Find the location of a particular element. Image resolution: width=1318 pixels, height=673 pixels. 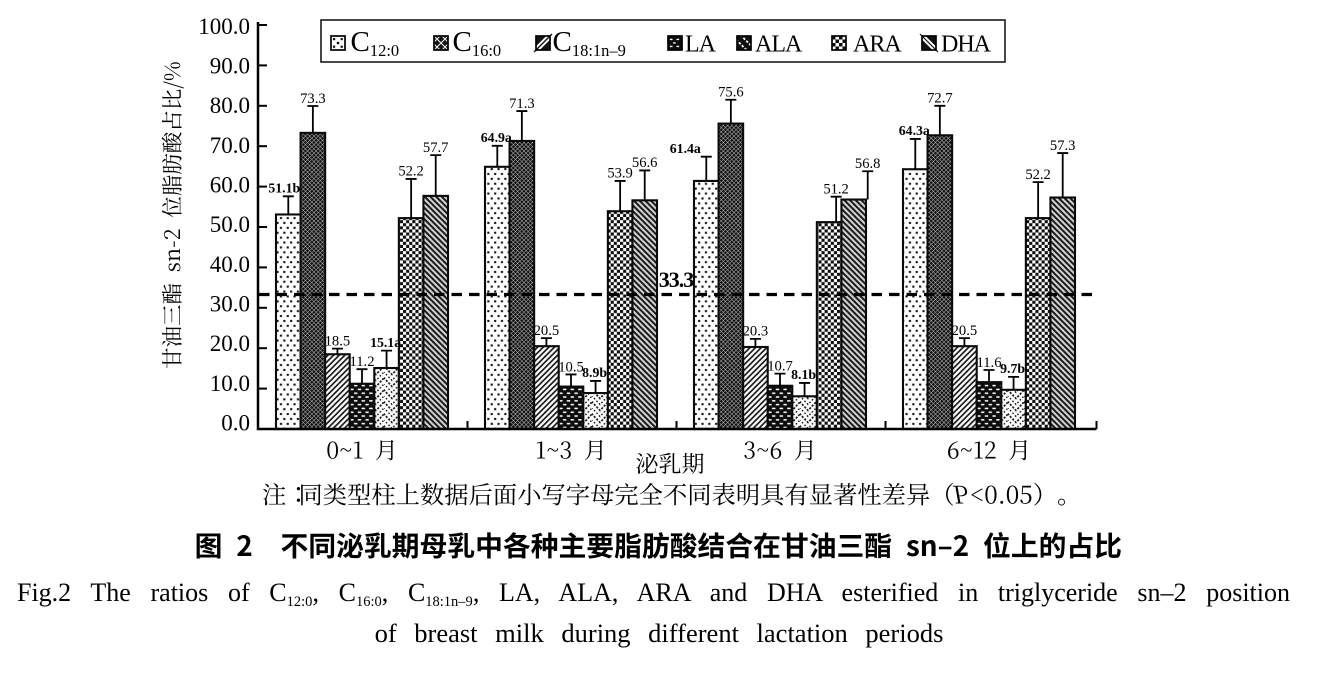

svg-text: 40.0 is located at coordinates (230, 264).